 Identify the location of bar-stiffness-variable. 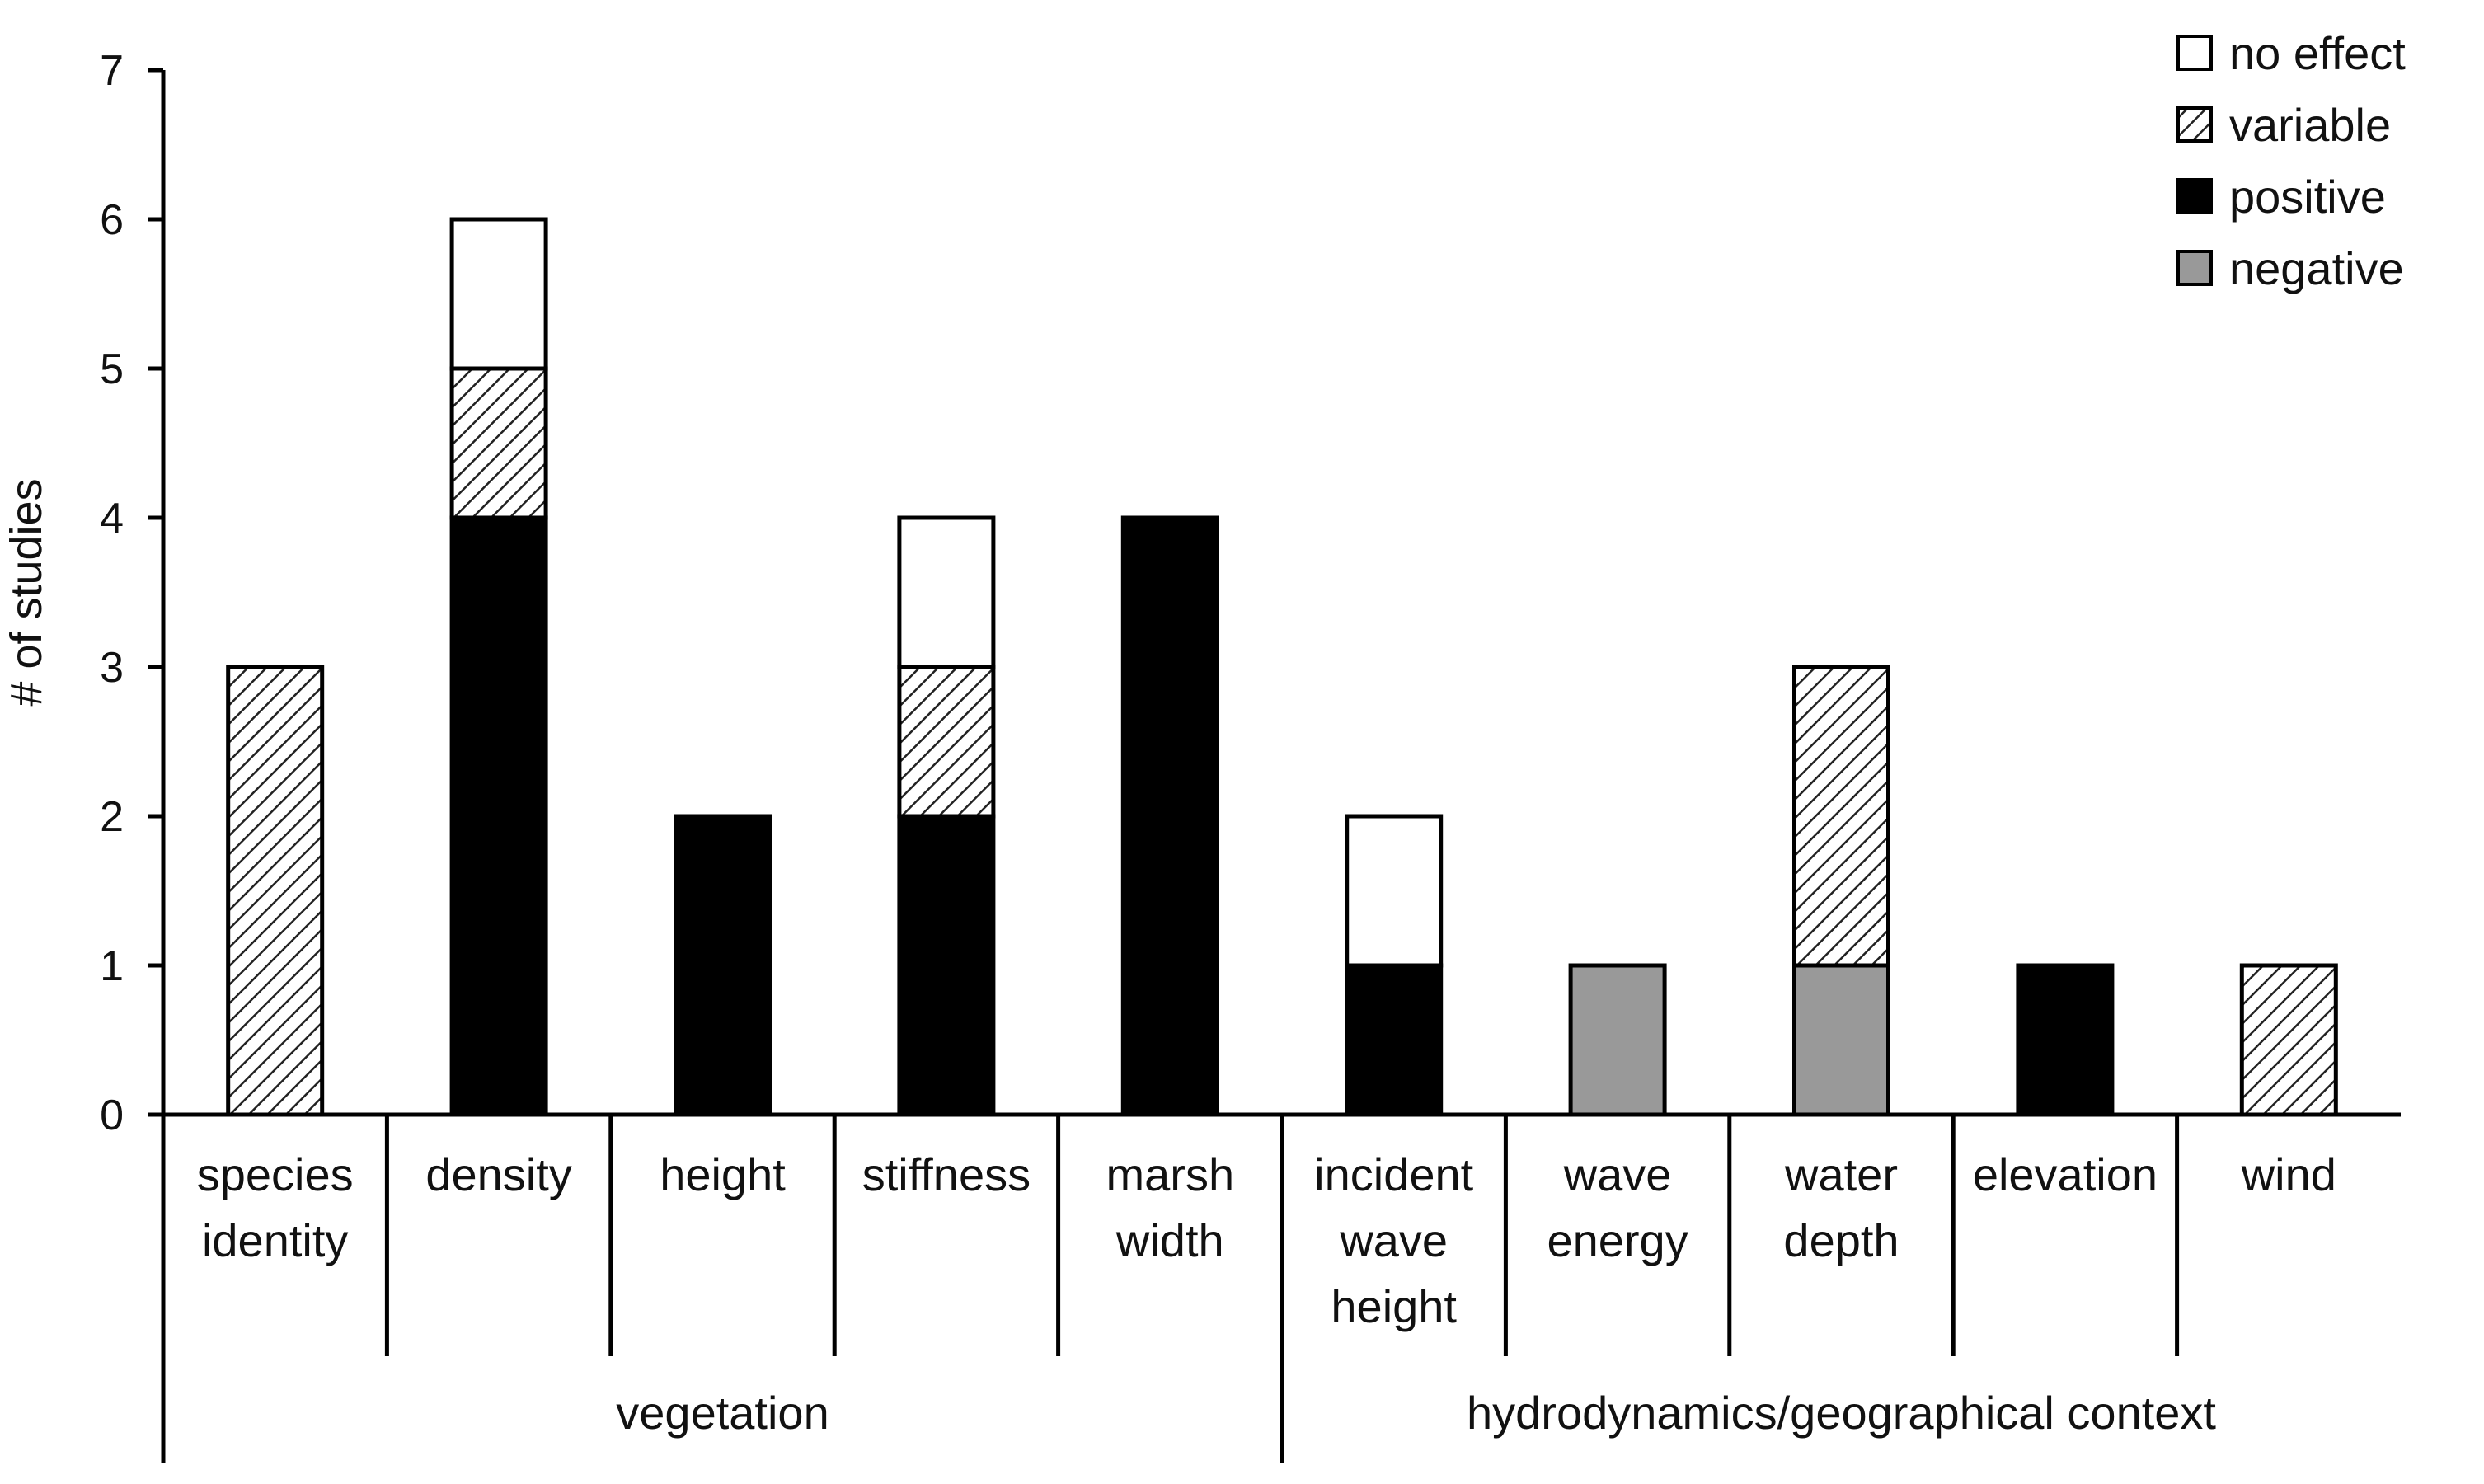
(947, 742).